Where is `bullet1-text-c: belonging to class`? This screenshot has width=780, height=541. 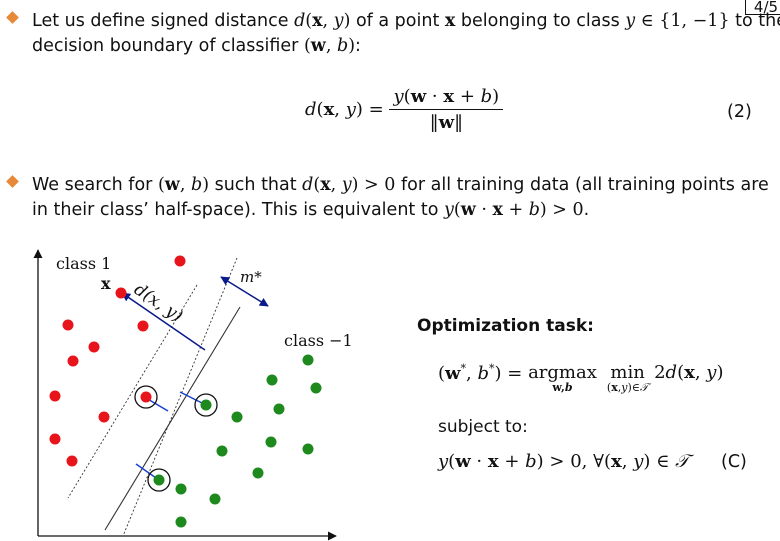 bullet1-text-c: belonging to class is located at coordinates (540, 21).